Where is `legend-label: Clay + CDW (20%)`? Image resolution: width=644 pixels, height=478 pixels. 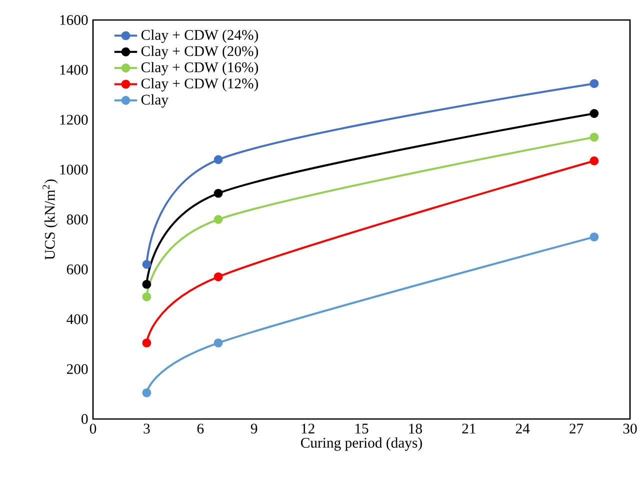
legend-label: Clay + CDW (20%) is located at coordinates (199, 53).